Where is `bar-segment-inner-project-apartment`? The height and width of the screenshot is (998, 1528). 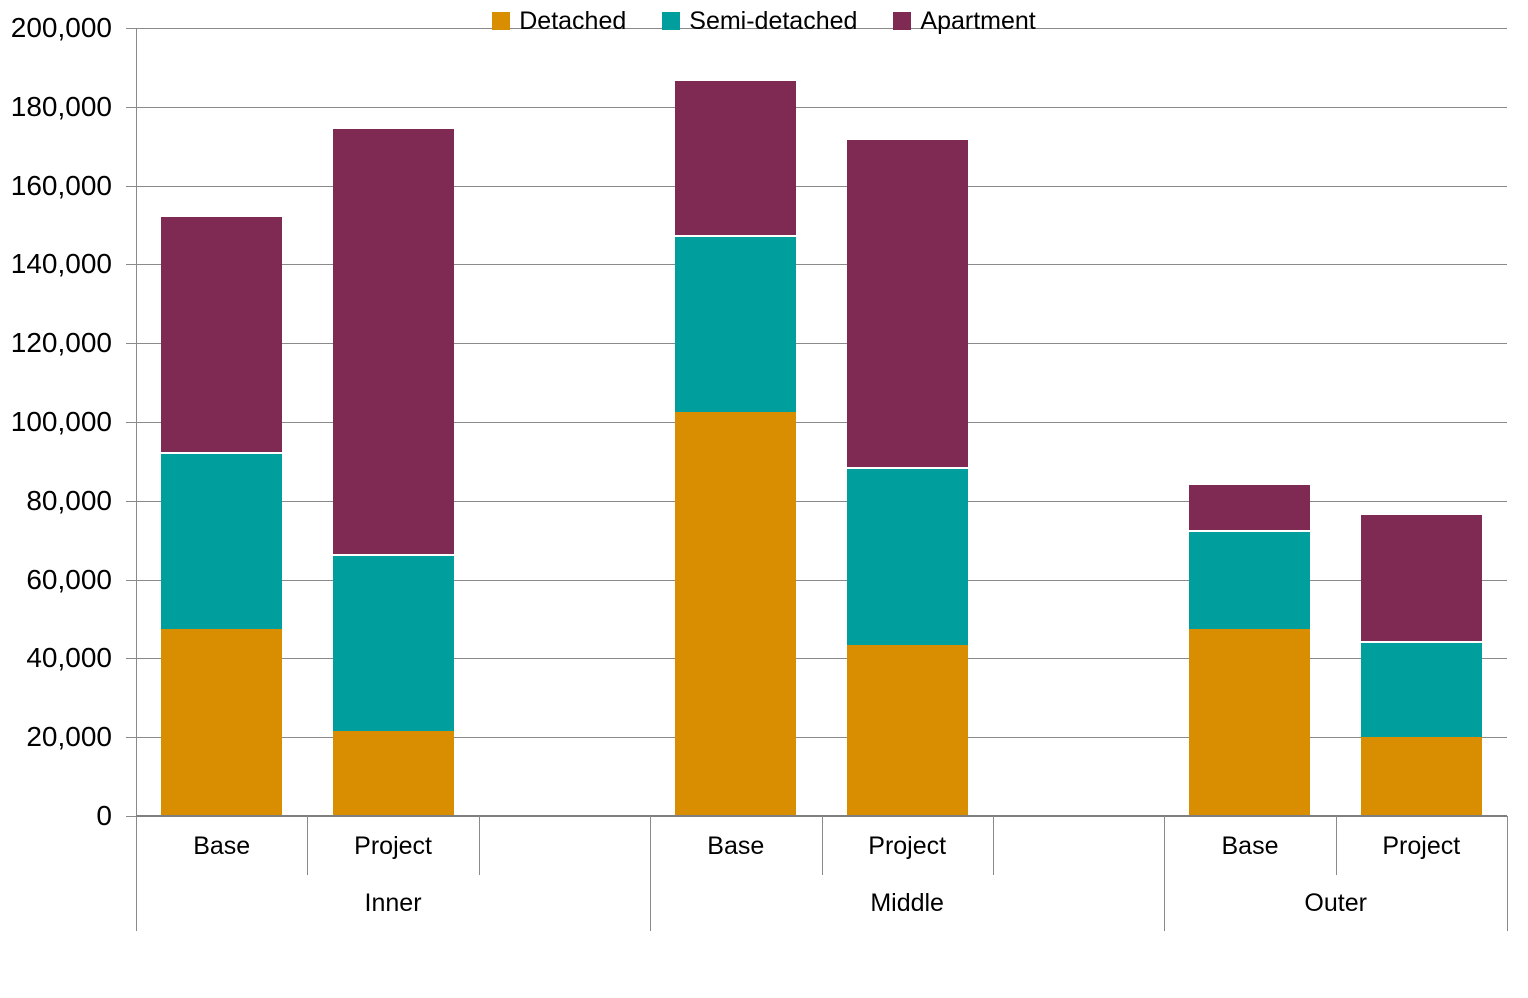
bar-segment-inner-project-apartment is located at coordinates (393, 340).